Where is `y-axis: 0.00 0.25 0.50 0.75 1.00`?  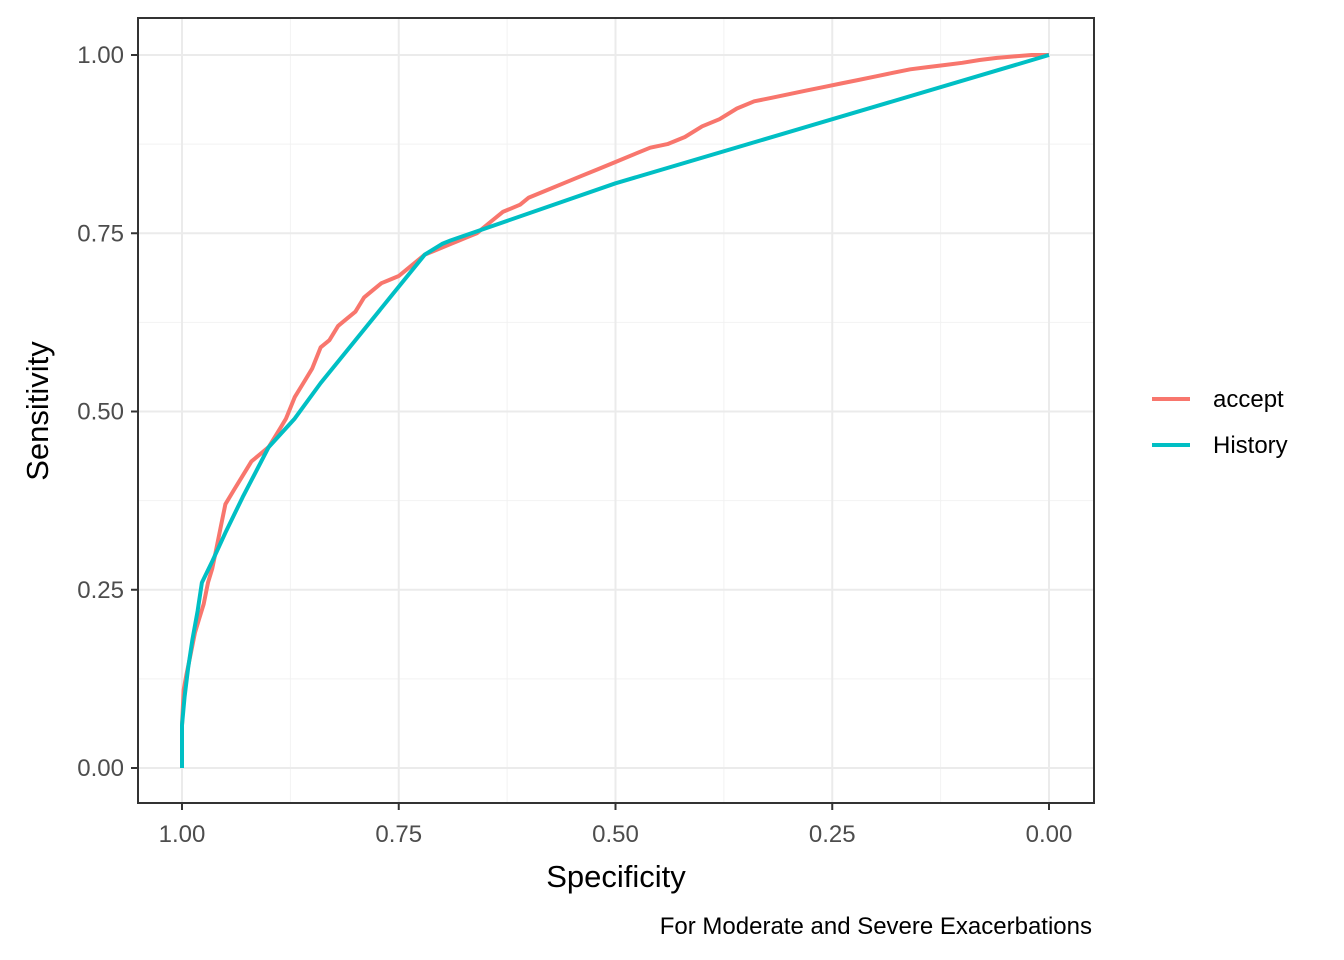
y-axis: 0.00 0.25 0.50 0.75 1.00 is located at coordinates (107, 412).